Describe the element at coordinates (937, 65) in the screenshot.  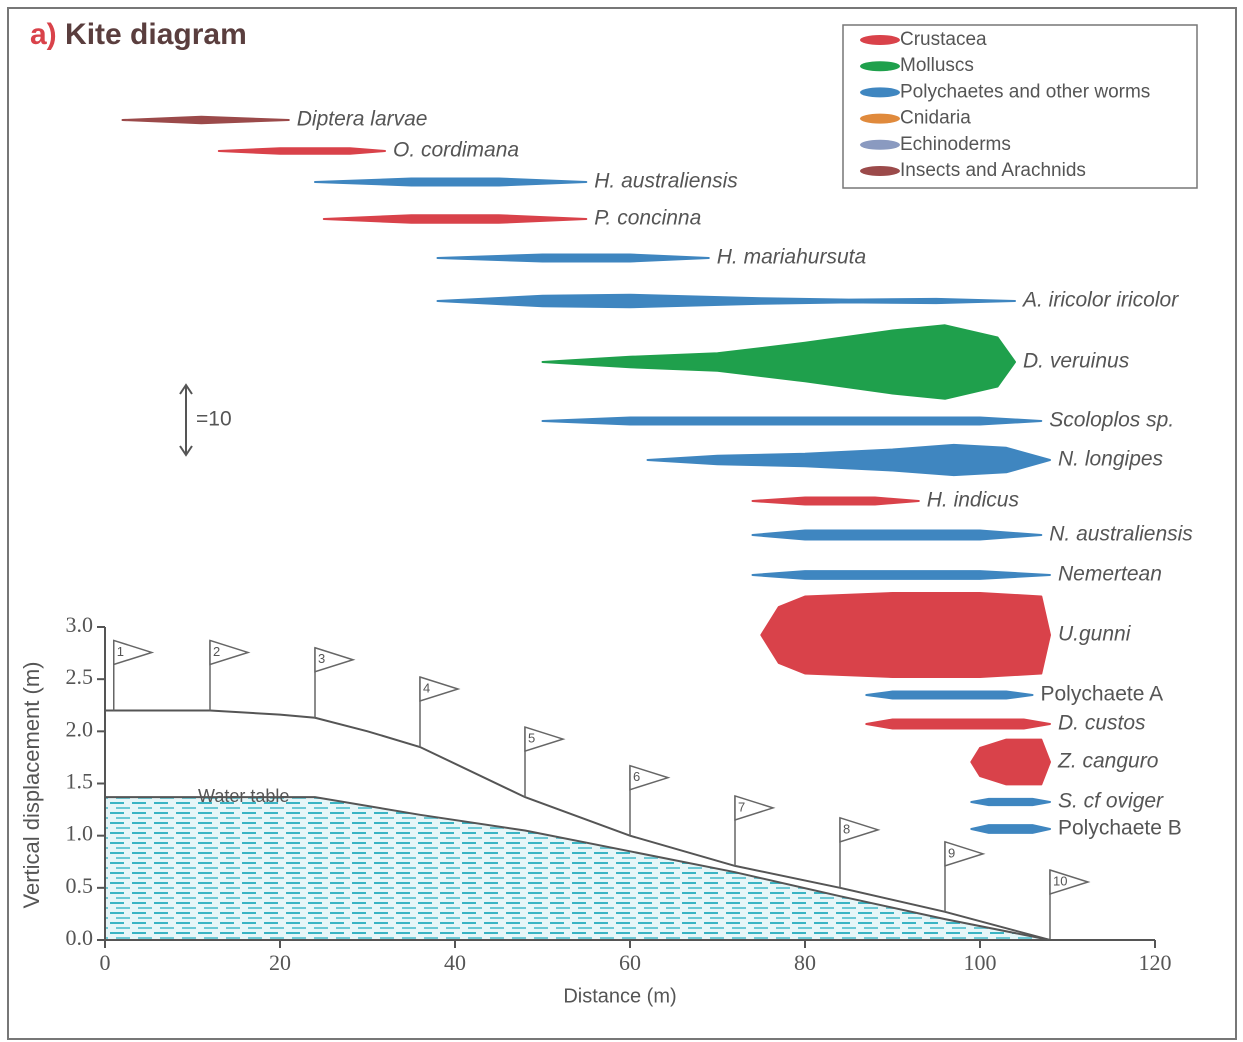
I see `legend-label: Molluscs` at that location.